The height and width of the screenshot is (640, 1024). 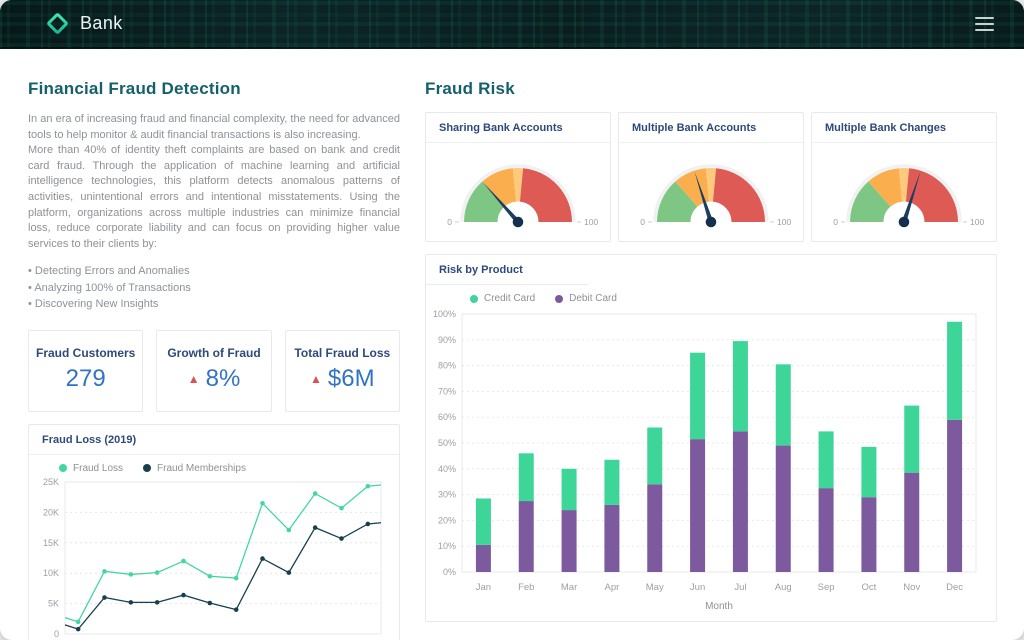 I want to click on bullet-item: Discovering New Insights, so click(x=214, y=304).